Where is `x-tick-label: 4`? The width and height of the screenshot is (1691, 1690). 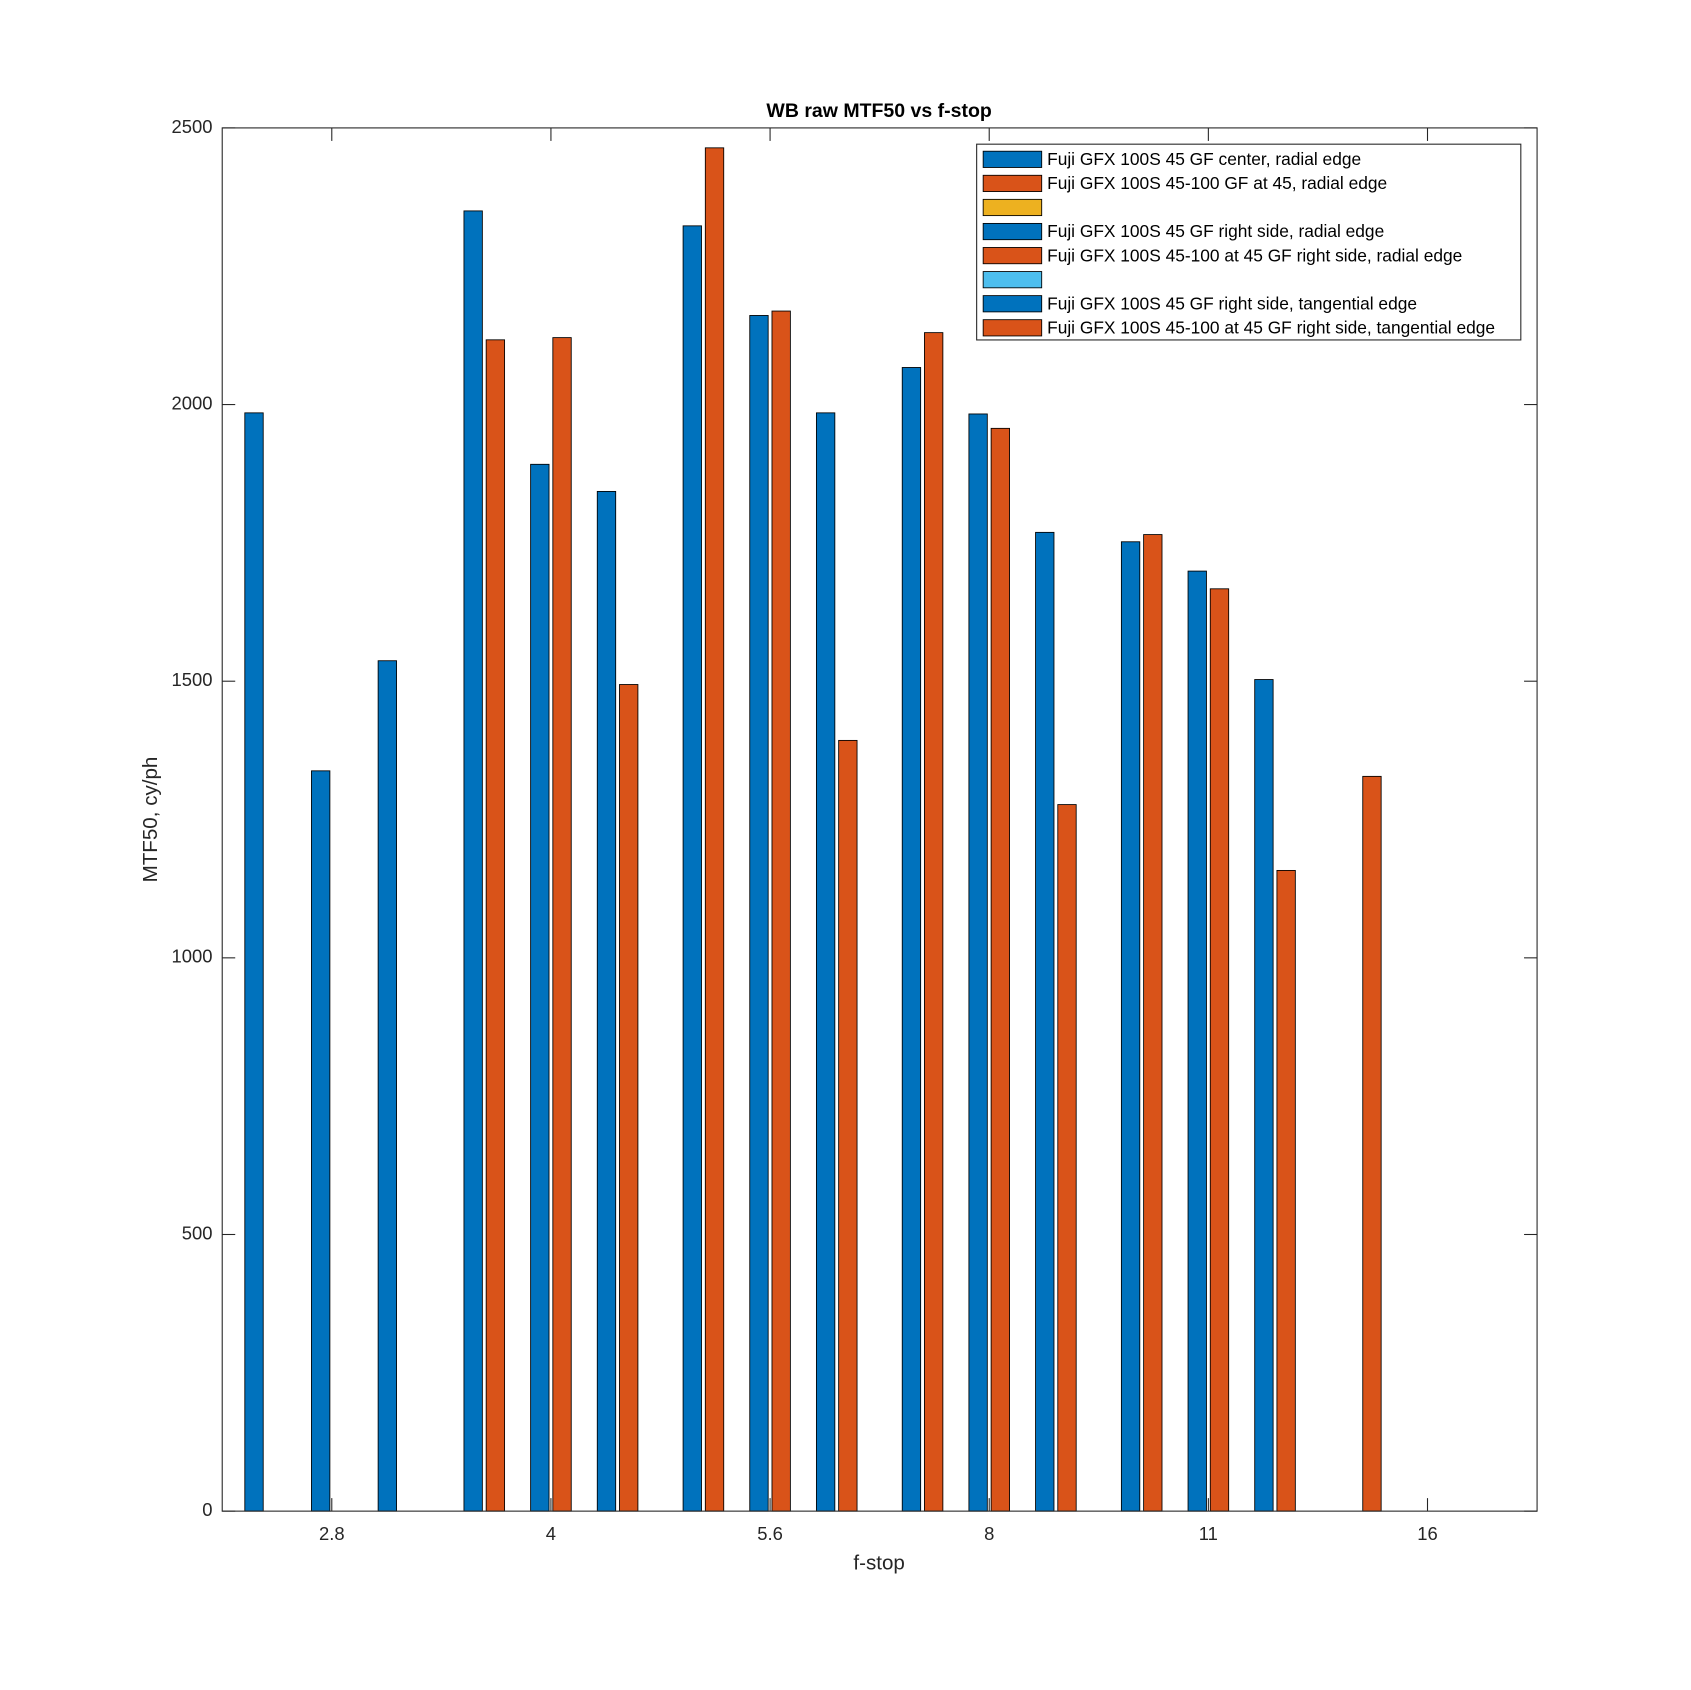
x-tick-label: 4 is located at coordinates (551, 1533).